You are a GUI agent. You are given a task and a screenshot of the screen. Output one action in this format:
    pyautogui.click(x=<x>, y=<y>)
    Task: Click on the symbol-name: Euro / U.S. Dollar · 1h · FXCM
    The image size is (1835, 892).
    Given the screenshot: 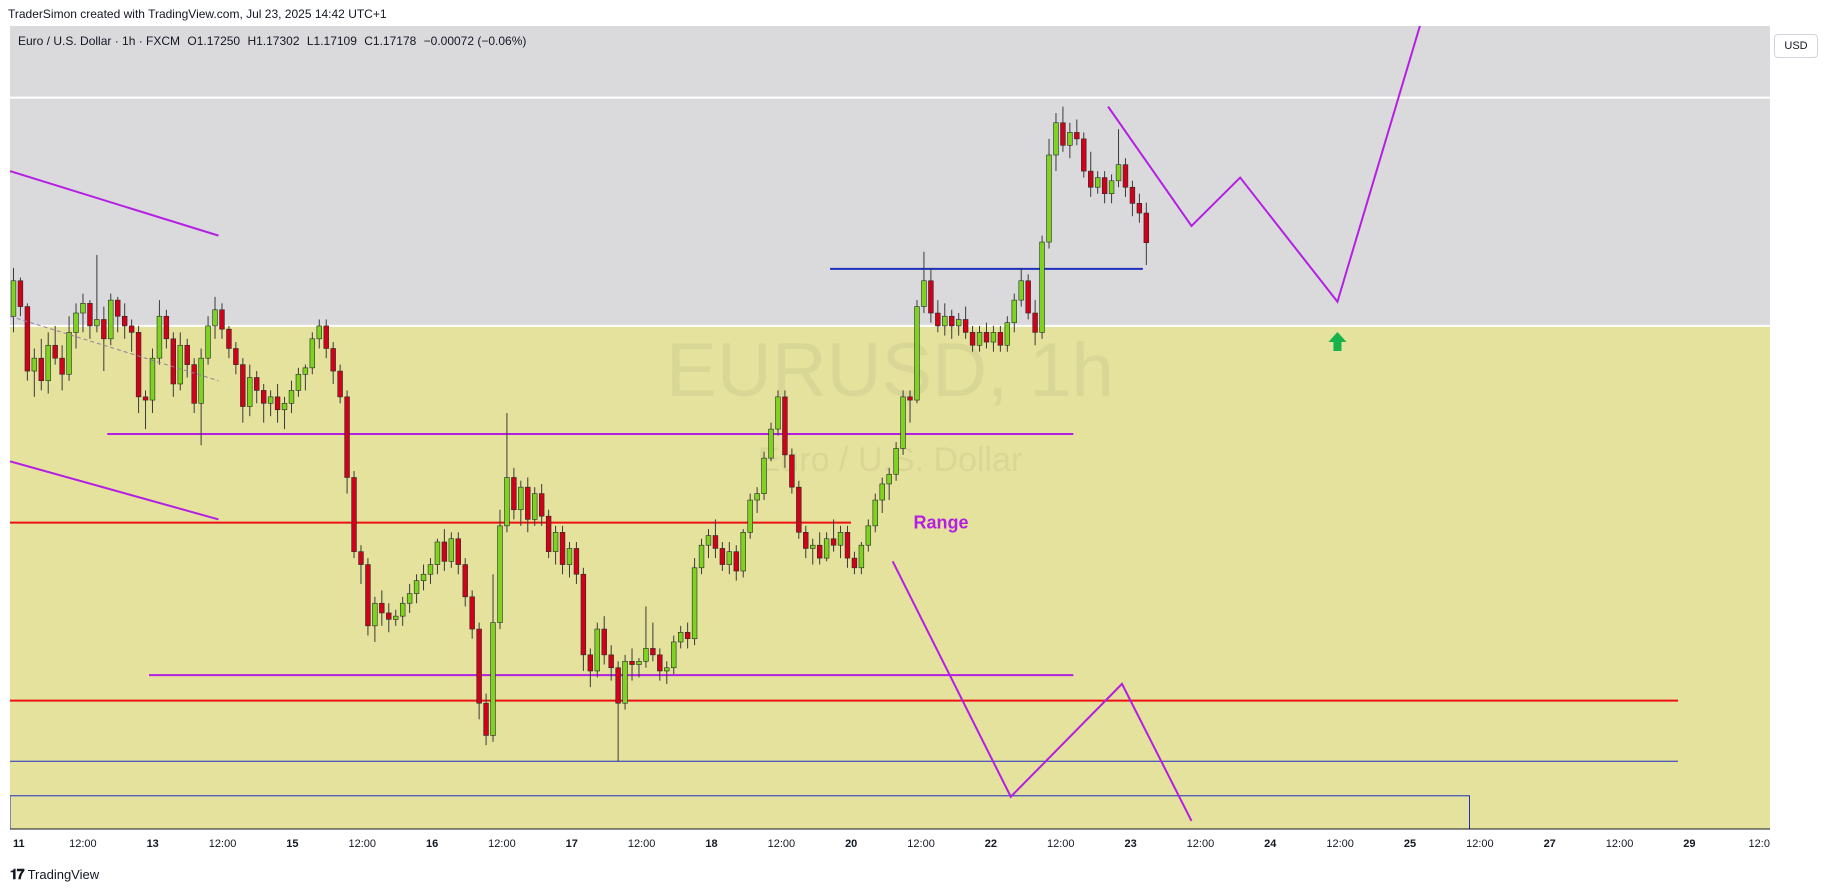 What is the action you would take?
    pyautogui.click(x=99, y=41)
    